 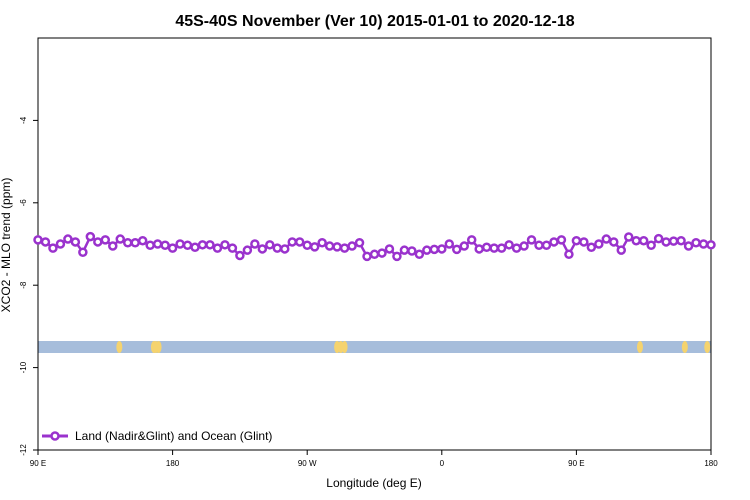 I want to click on y-axis: -4 -6 -8 -10 -12, so click(x=28, y=286).